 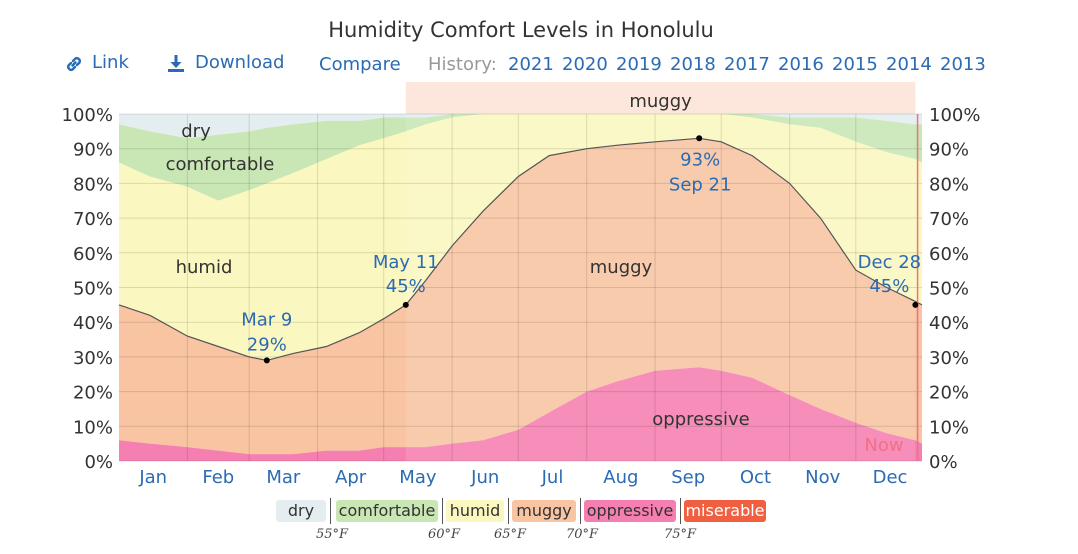 I want to click on x-tick-label: Oct, so click(x=755, y=477).